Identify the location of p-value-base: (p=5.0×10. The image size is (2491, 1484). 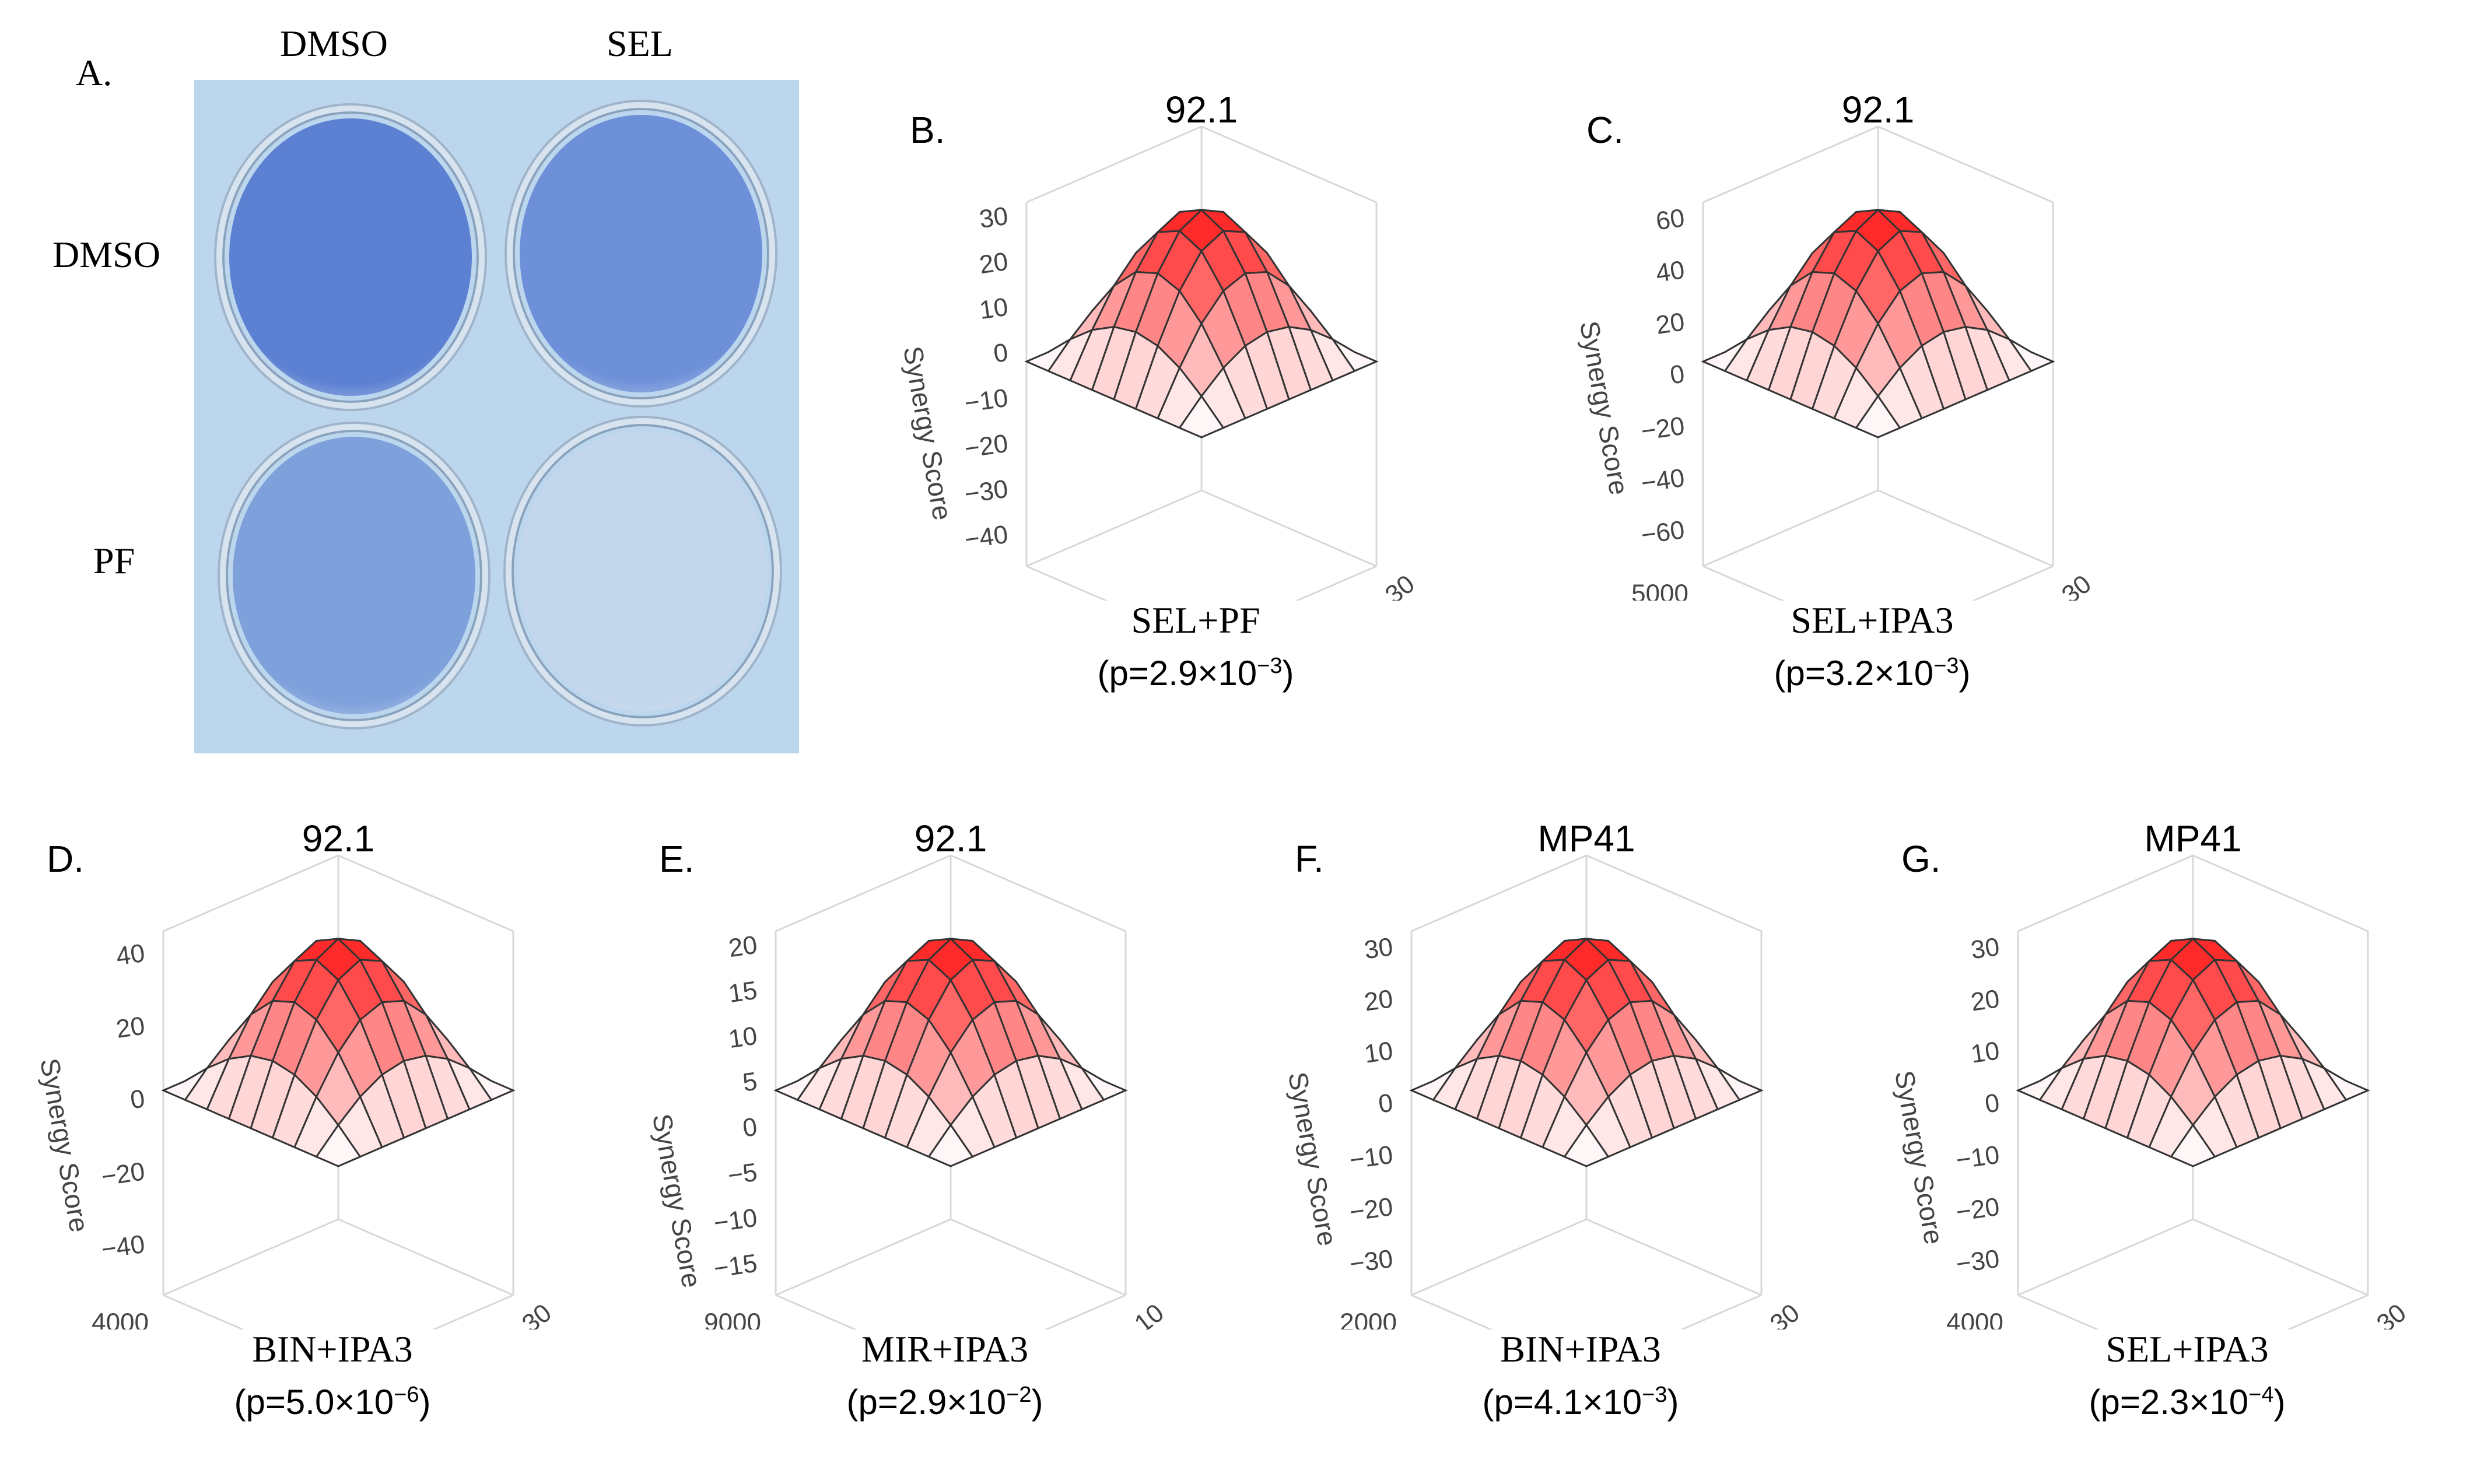
(314, 1403).